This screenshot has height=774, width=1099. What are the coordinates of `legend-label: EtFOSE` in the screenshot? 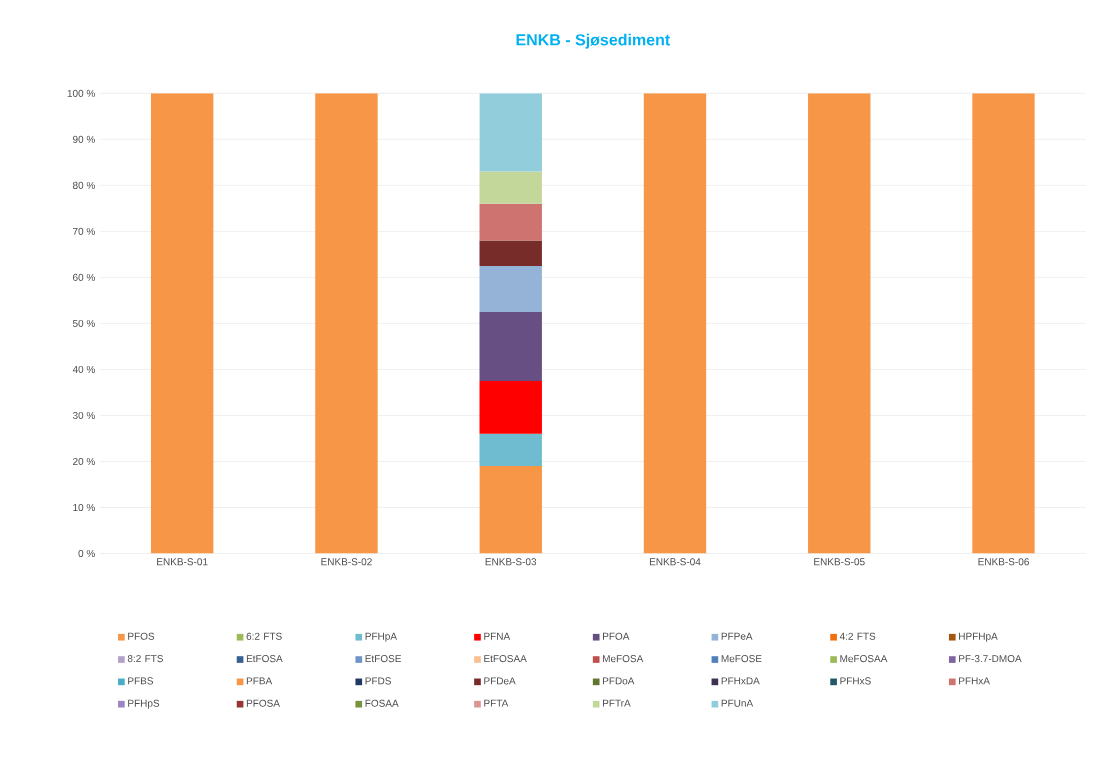 It's located at (383, 659).